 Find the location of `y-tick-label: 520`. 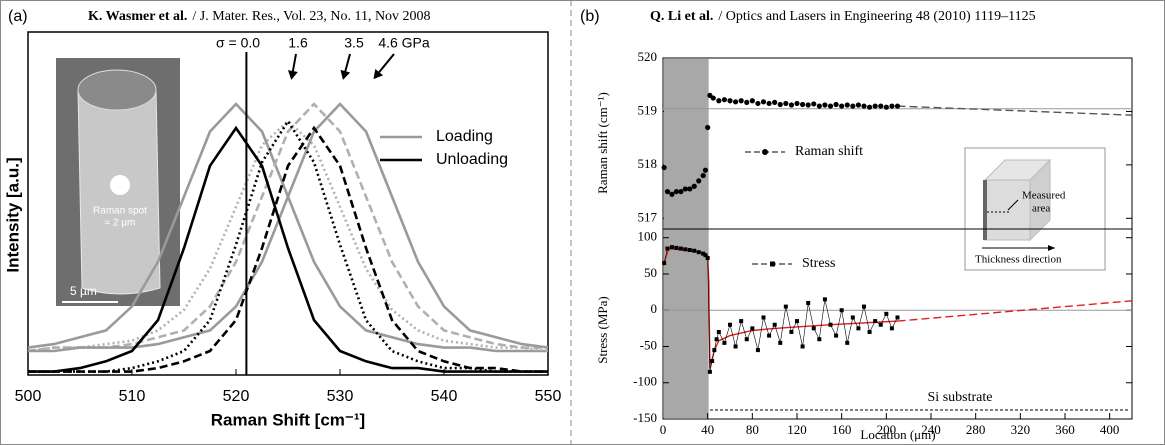

y-tick-label: 520 is located at coordinates (648, 56).